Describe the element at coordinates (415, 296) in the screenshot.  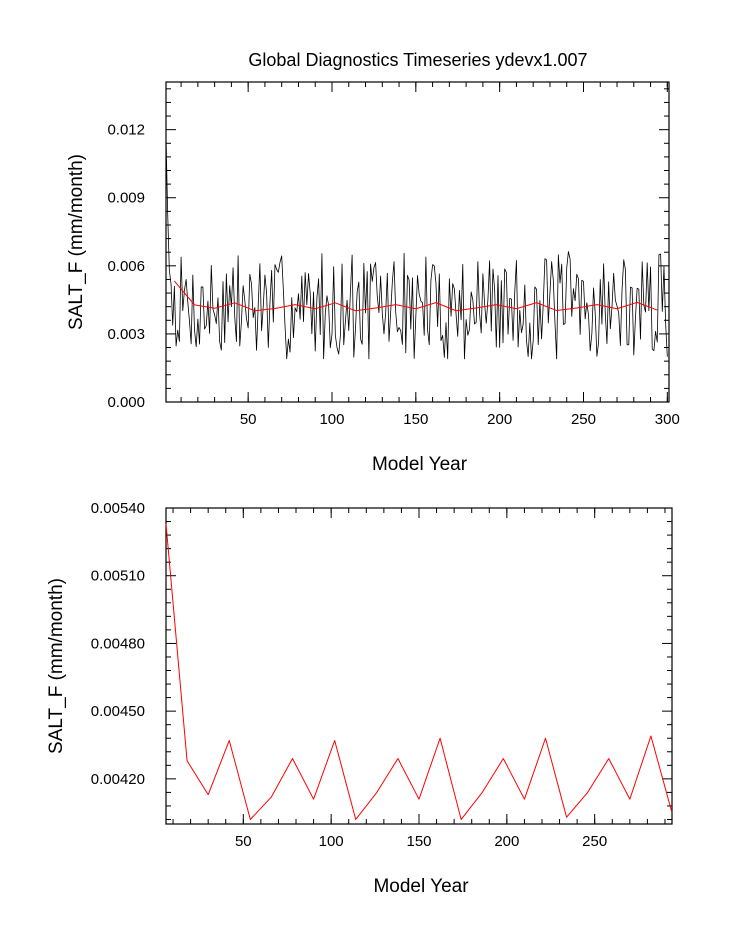
I see `trend-line-series` at that location.